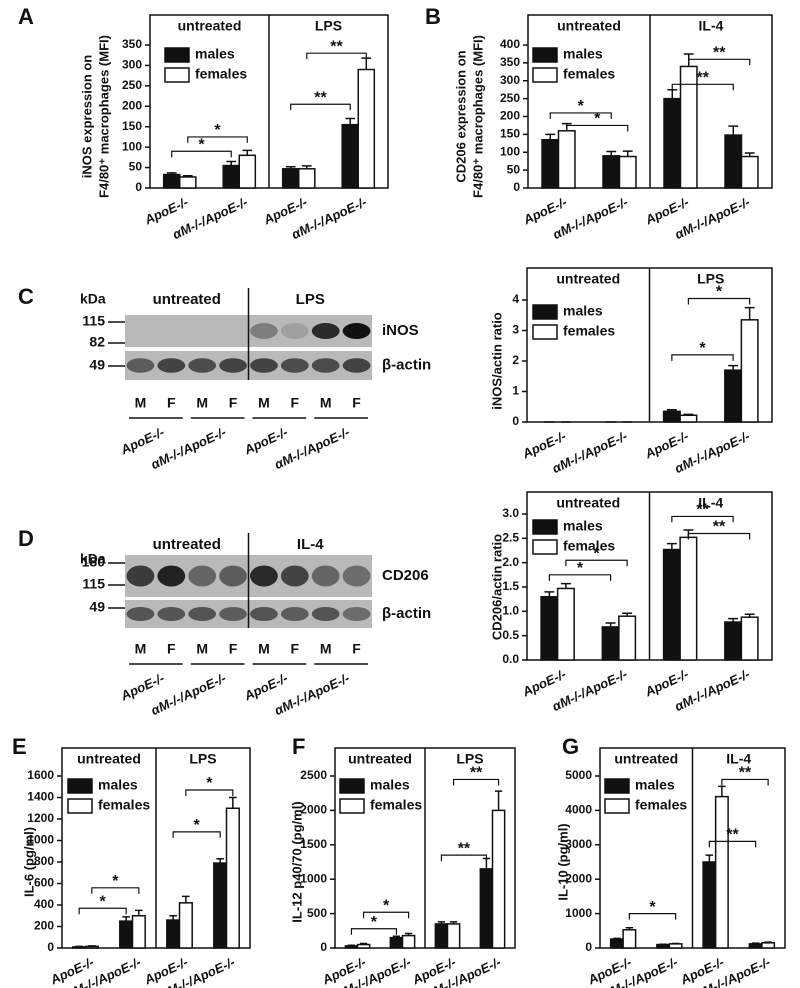 The height and width of the screenshot is (988, 800). What do you see at coordinates (141, 649) in the screenshot?
I see `lane-label: M` at bounding box center [141, 649].